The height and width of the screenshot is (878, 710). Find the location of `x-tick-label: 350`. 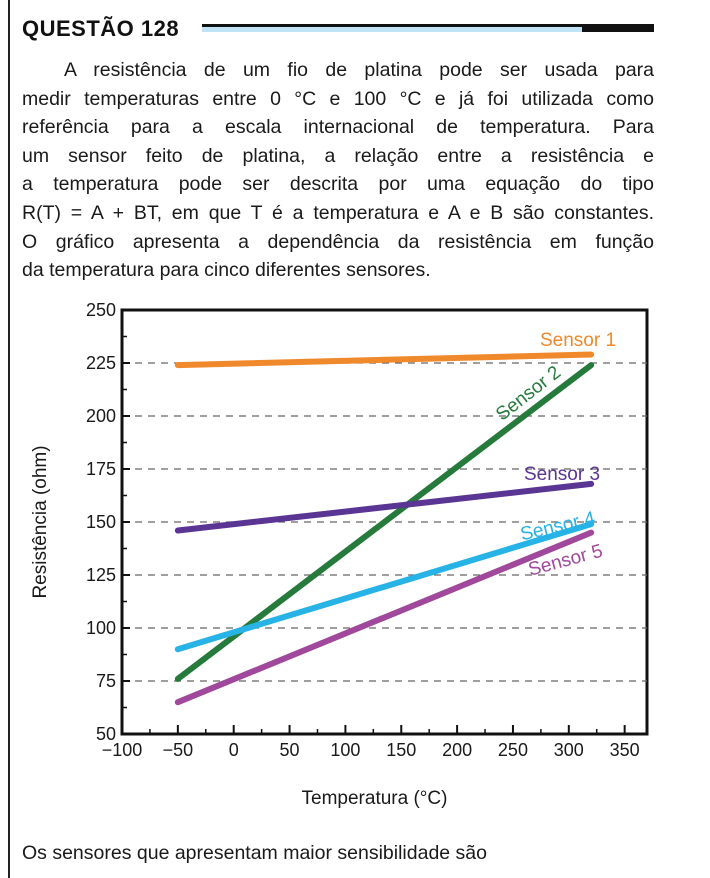

x-tick-label: 350 is located at coordinates (625, 750).